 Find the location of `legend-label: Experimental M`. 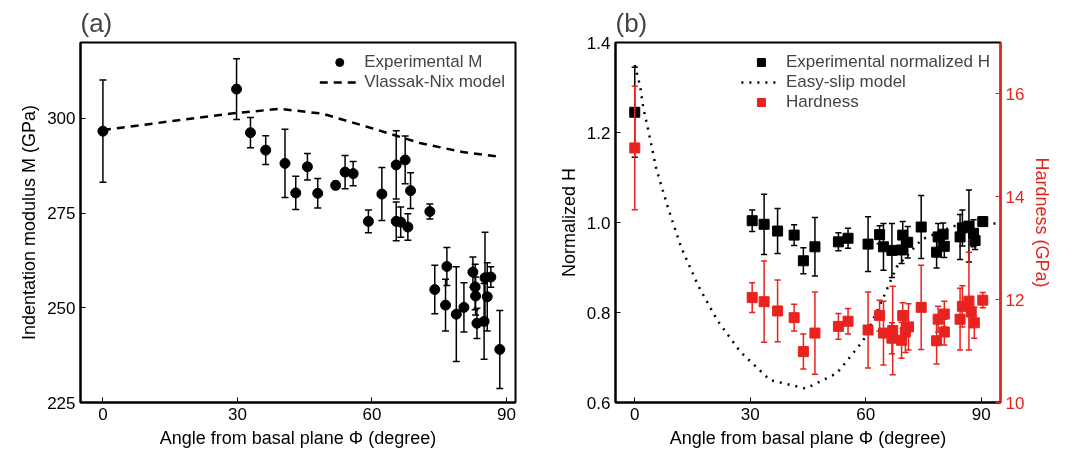

legend-label: Experimental M is located at coordinates (423, 62).